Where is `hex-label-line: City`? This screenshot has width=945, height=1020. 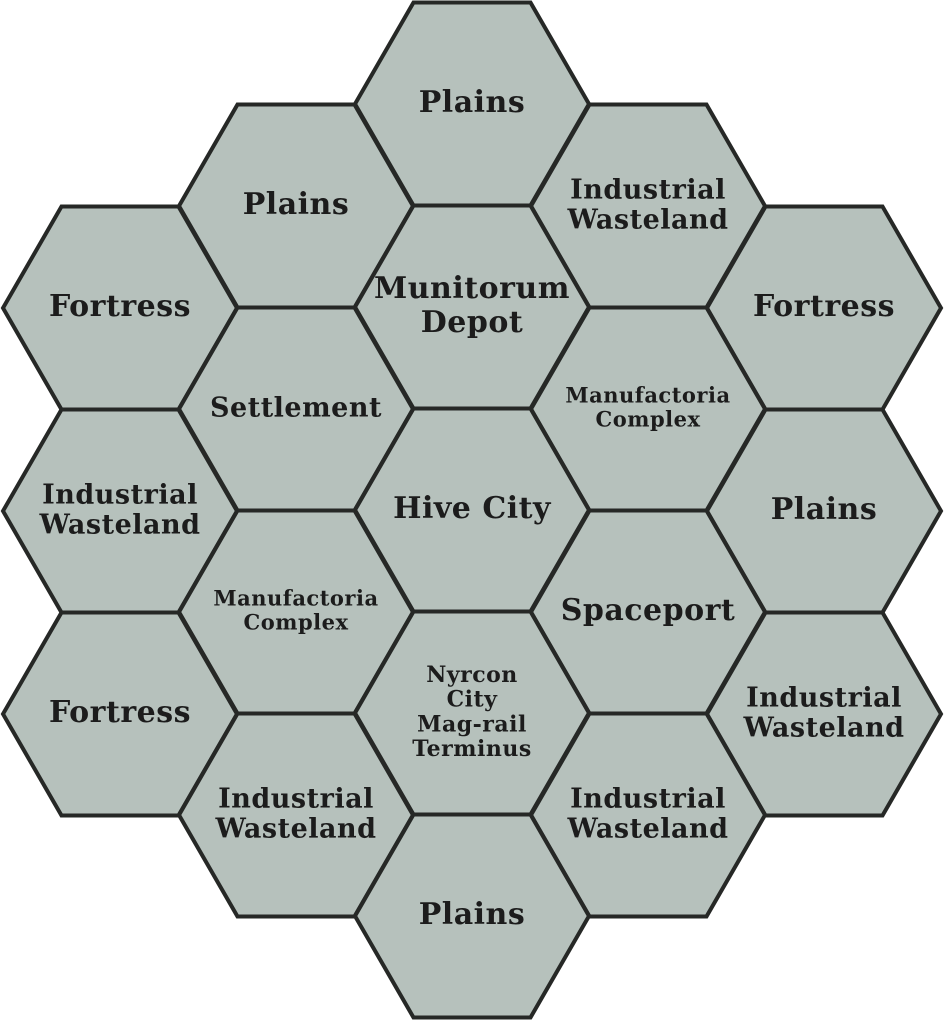
hex-label-line: City is located at coordinates (473, 700).